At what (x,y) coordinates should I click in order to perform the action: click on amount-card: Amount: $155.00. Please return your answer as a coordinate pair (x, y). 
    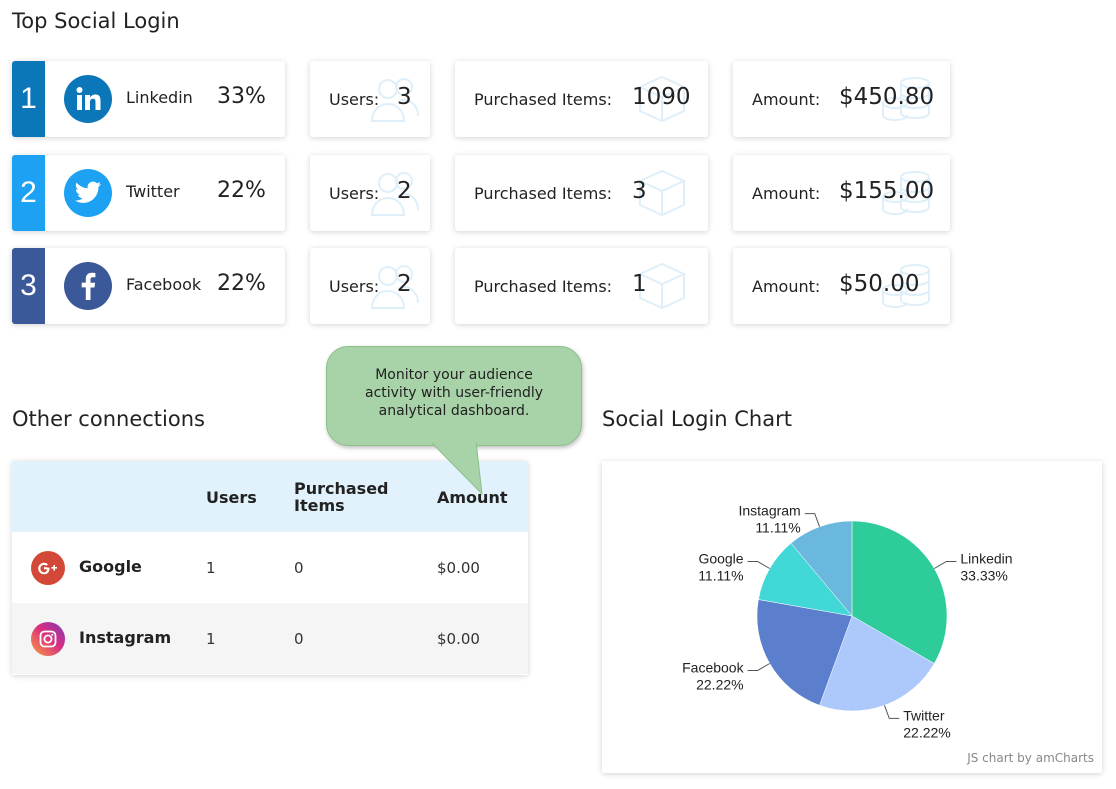
    Looking at the image, I should click on (841, 193).